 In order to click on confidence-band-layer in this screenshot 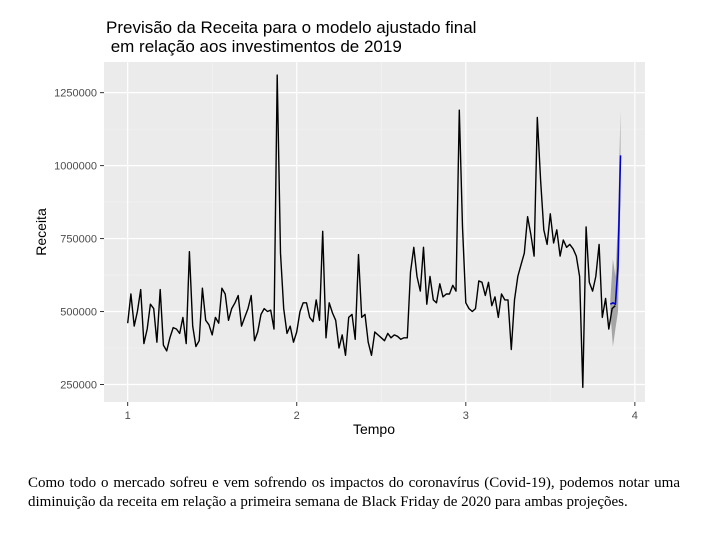, I will do `click(615, 228)`.